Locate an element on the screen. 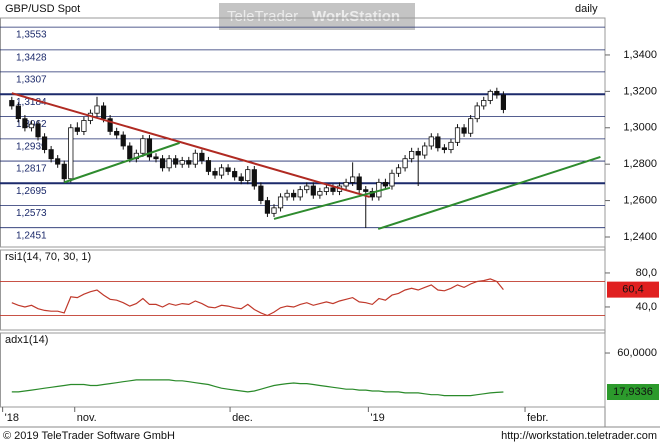 This screenshot has width=660, height=445. last-value-label: 60,4 is located at coordinates (632, 290).